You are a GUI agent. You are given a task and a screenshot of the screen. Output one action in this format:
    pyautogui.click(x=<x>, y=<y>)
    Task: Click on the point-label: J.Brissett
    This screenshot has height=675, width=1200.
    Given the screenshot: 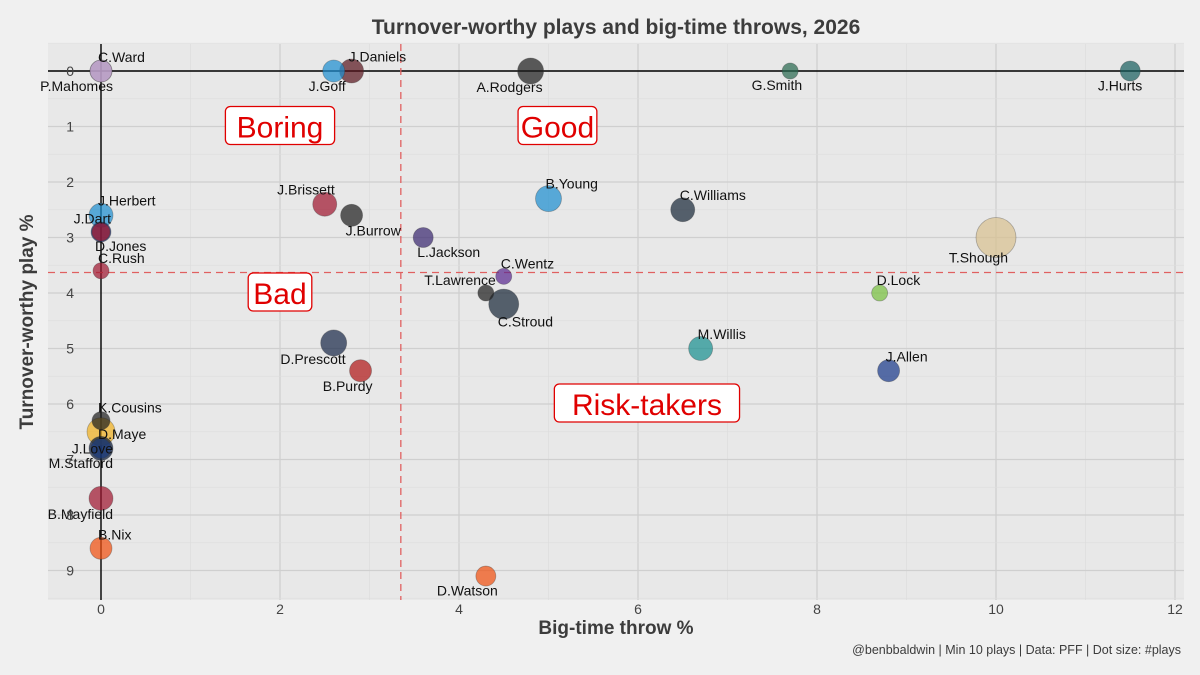 What is the action you would take?
    pyautogui.click(x=306, y=190)
    